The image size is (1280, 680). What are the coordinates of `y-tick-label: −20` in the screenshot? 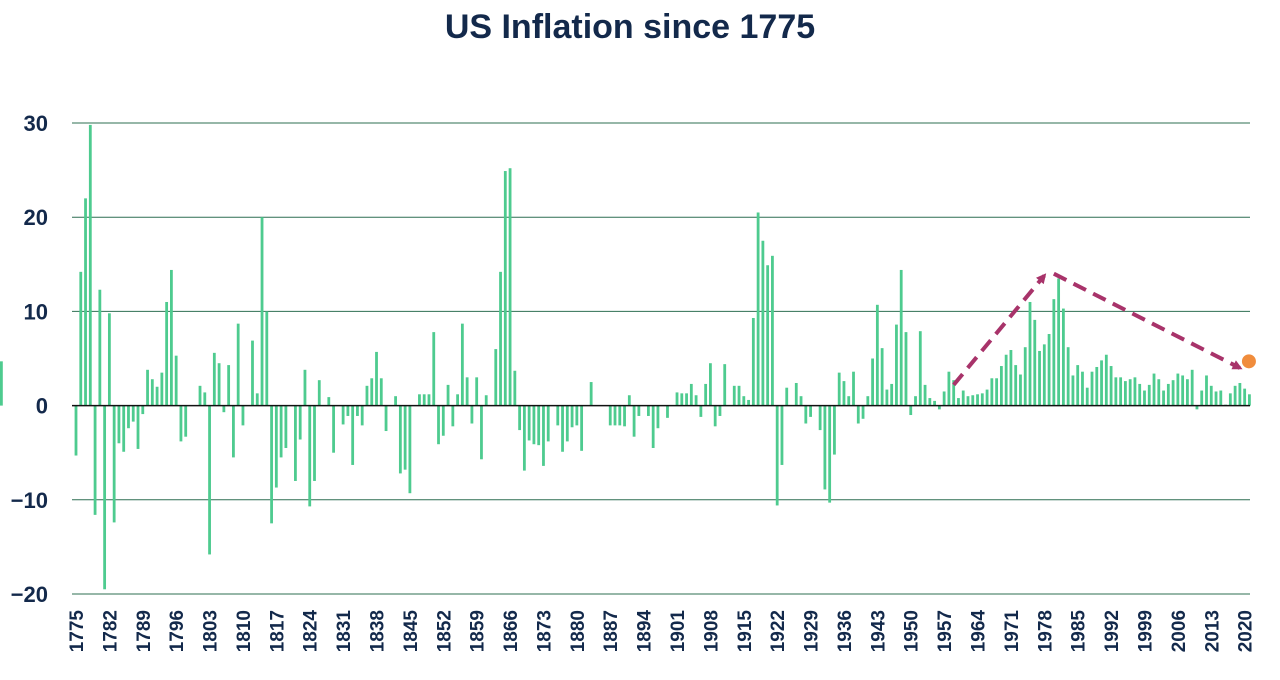 It's located at (29, 594).